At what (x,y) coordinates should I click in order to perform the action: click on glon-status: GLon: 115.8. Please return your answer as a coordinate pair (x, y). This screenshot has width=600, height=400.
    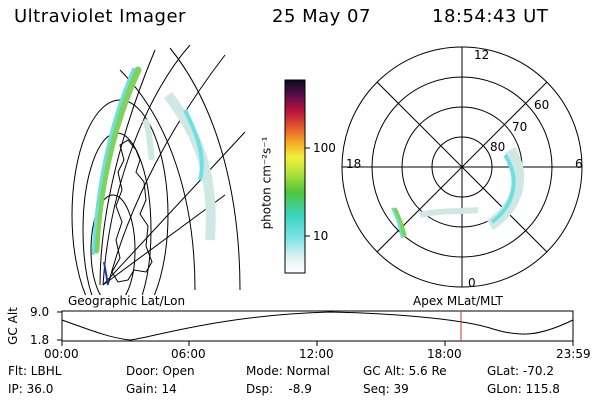
    Looking at the image, I should click on (523, 389).